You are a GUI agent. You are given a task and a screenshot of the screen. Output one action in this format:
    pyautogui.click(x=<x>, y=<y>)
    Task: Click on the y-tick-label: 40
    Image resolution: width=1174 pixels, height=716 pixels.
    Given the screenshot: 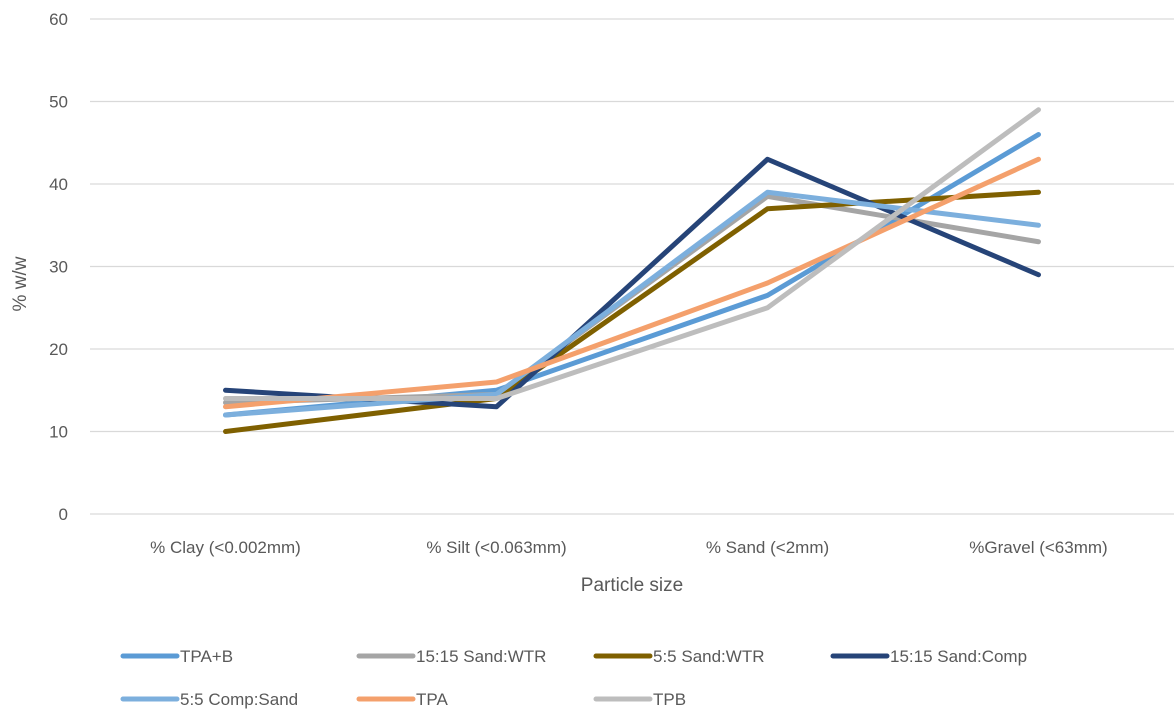 What is the action you would take?
    pyautogui.click(x=58, y=184)
    